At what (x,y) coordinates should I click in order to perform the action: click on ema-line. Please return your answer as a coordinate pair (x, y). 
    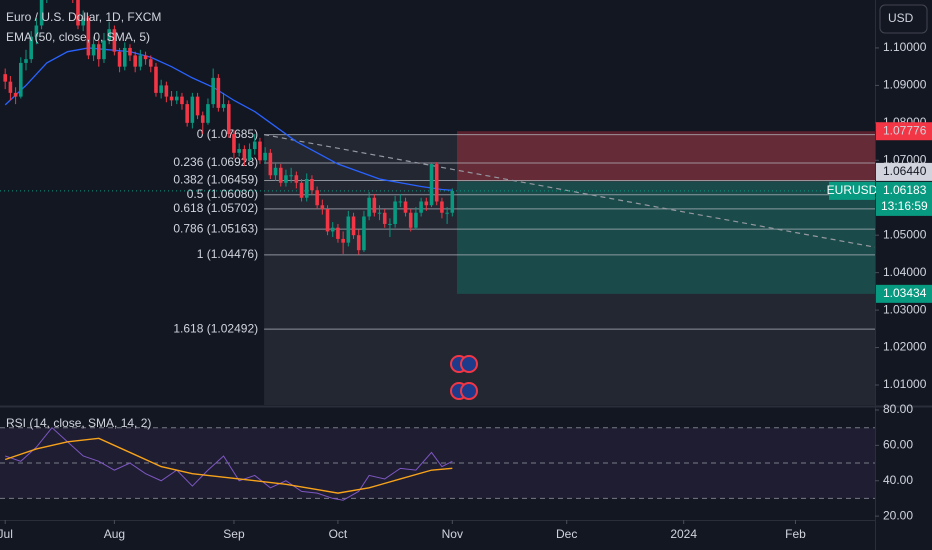
    Looking at the image, I should click on (228, 119).